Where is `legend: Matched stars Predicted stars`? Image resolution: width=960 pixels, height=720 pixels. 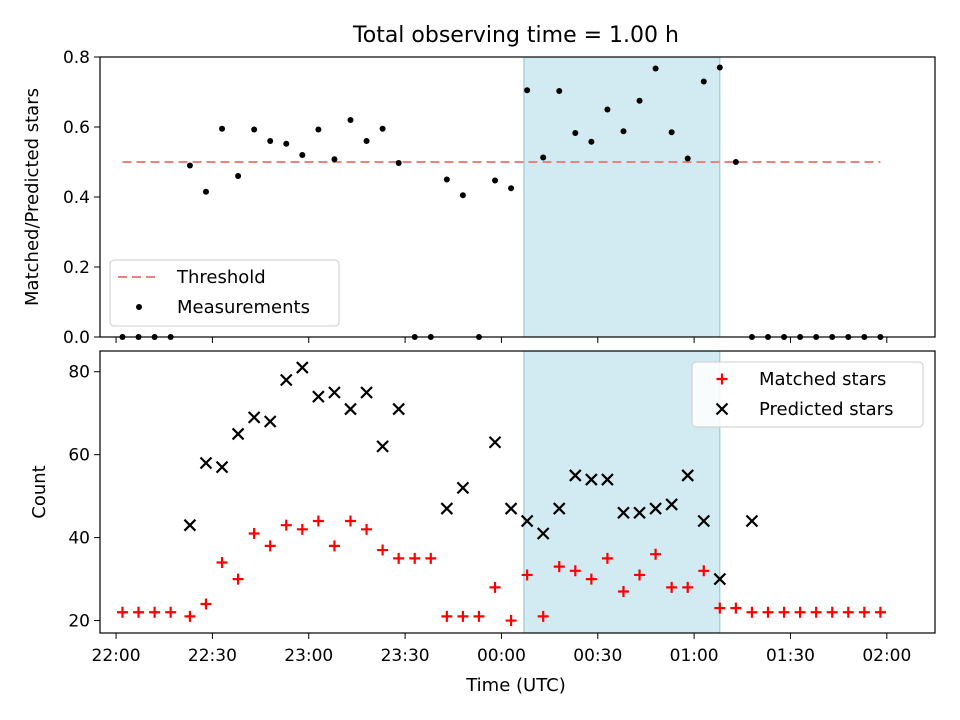 legend: Matched stars Predicted stars is located at coordinates (807, 394).